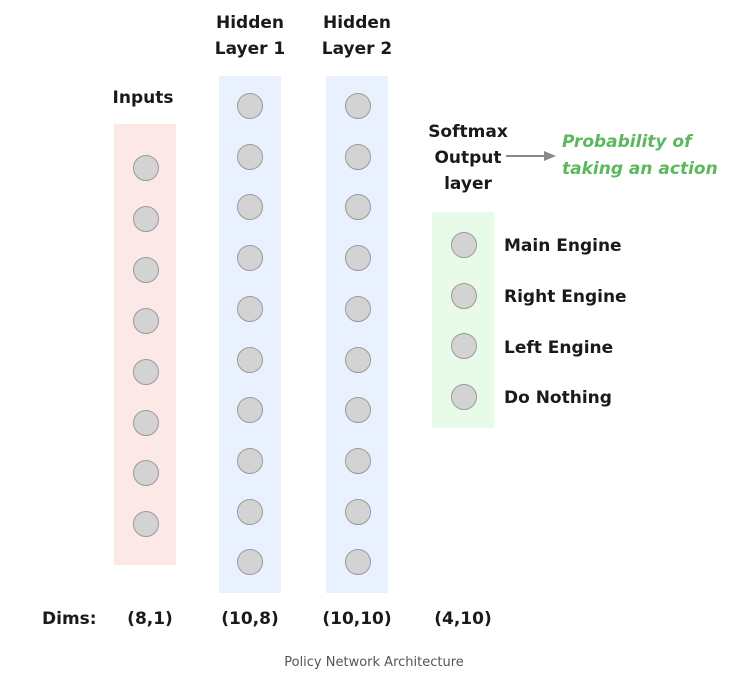  Describe the element at coordinates (627, 142) in the screenshot. I see `probability-note-line-1: Probability of` at that location.